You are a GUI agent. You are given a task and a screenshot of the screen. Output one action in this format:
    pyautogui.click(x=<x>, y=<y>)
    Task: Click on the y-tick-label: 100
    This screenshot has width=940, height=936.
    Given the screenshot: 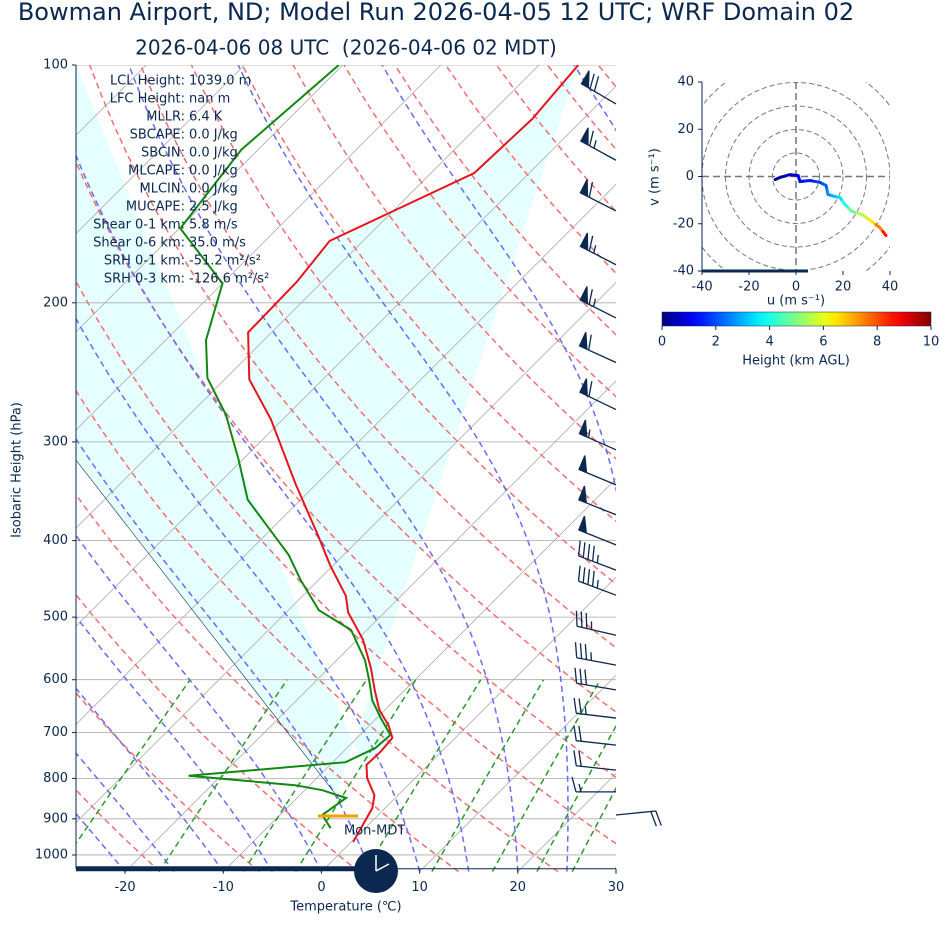 What is the action you would take?
    pyautogui.click(x=55, y=65)
    